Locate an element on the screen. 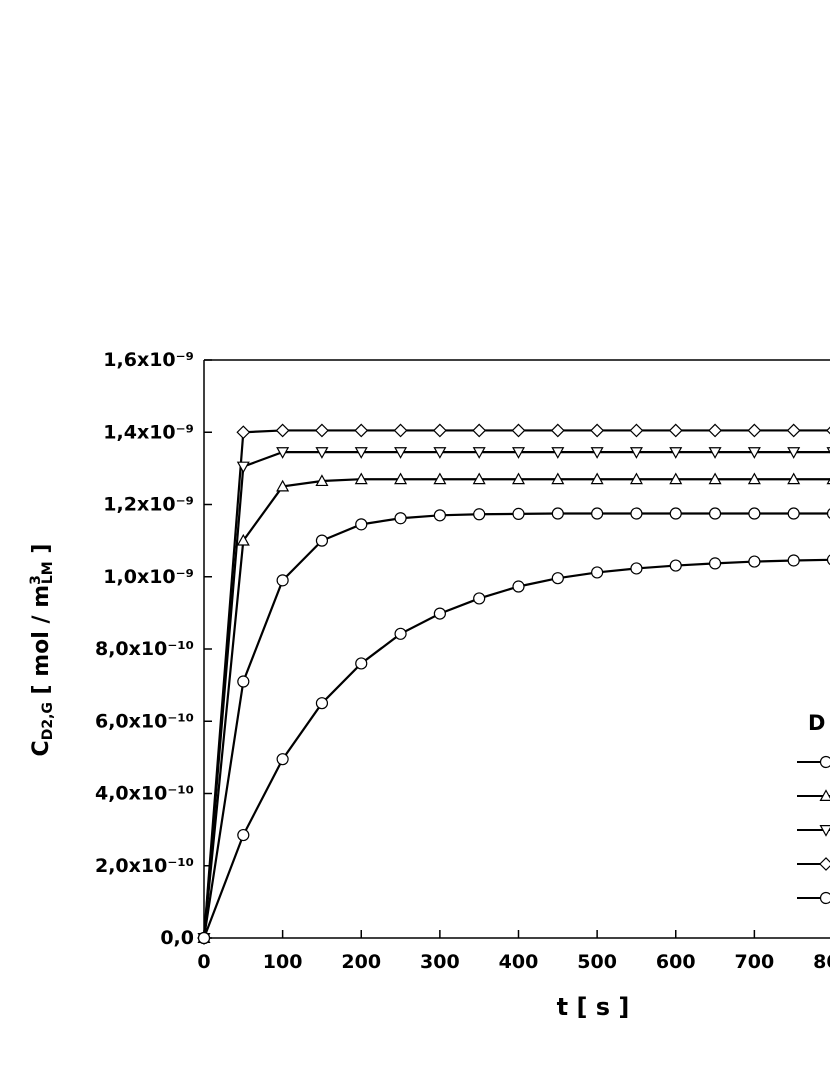 This screenshot has height=1075, width=830. x-tick-label: 200 is located at coordinates (361, 962).